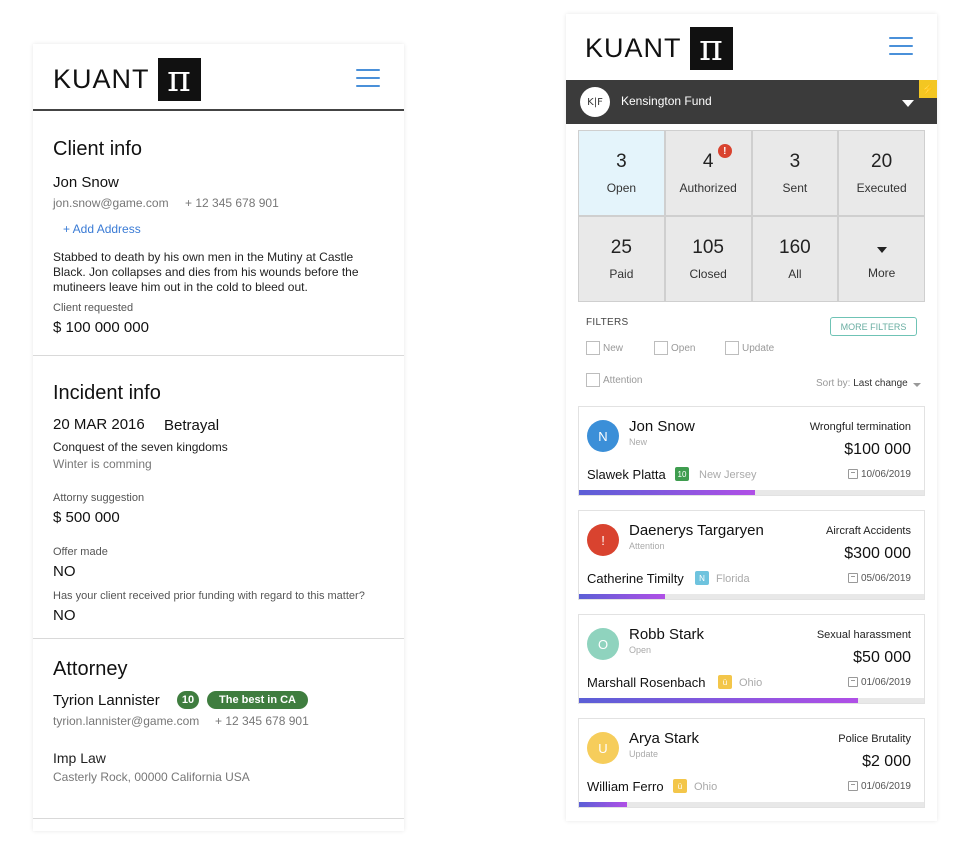  Describe the element at coordinates (262, 721) in the screenshot. I see `attorney-phone: + 12 345 678 901` at that location.